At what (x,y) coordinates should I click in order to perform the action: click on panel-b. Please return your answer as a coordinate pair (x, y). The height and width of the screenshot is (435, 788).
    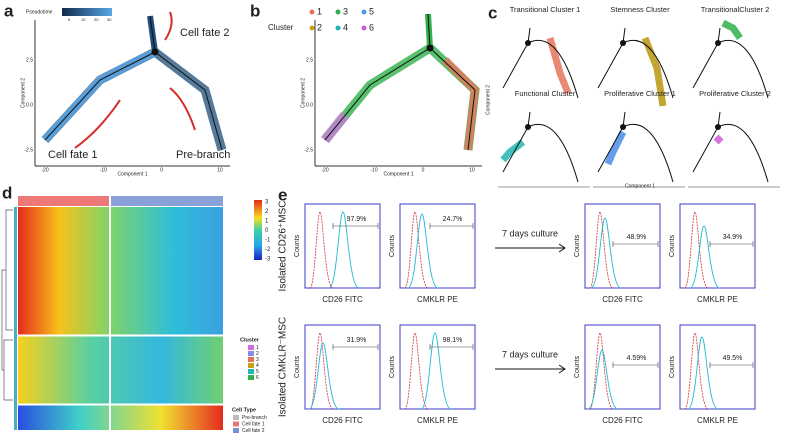
    Looking at the image, I should click on (398, 90).